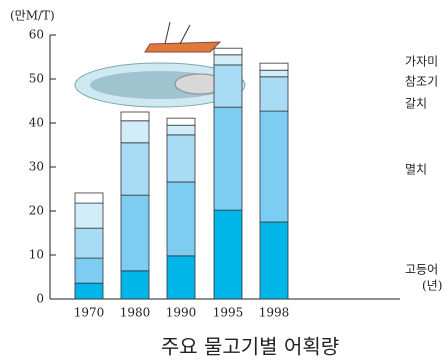 Image resolution: width=448 pixels, height=364 pixels. I want to click on legend-label: 고등어, so click(421, 270).